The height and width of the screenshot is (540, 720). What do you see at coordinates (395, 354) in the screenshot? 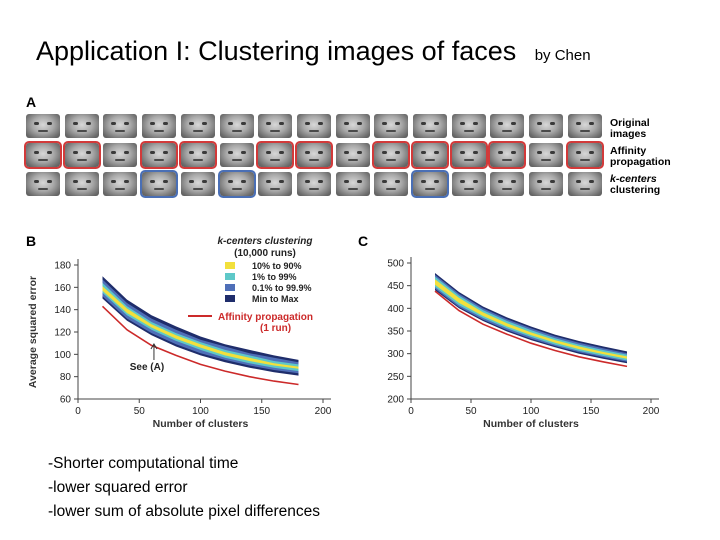
I see `y-tick-label: 300` at bounding box center [395, 354].